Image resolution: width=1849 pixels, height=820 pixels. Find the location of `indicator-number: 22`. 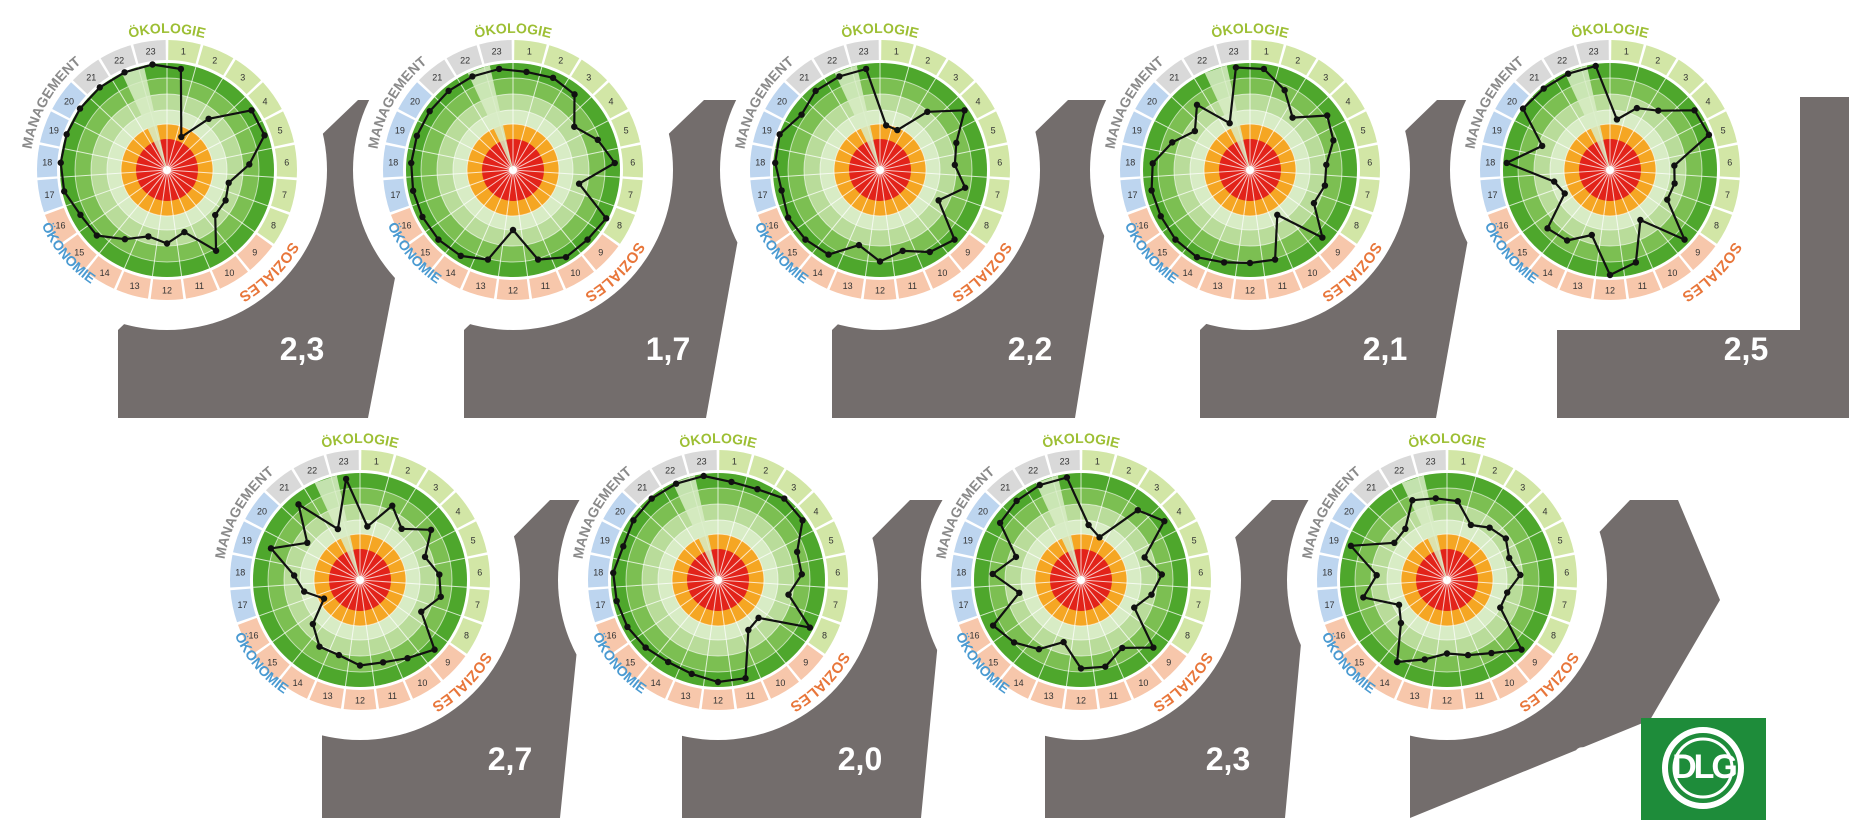

indicator-number: 22 is located at coordinates (119, 60).